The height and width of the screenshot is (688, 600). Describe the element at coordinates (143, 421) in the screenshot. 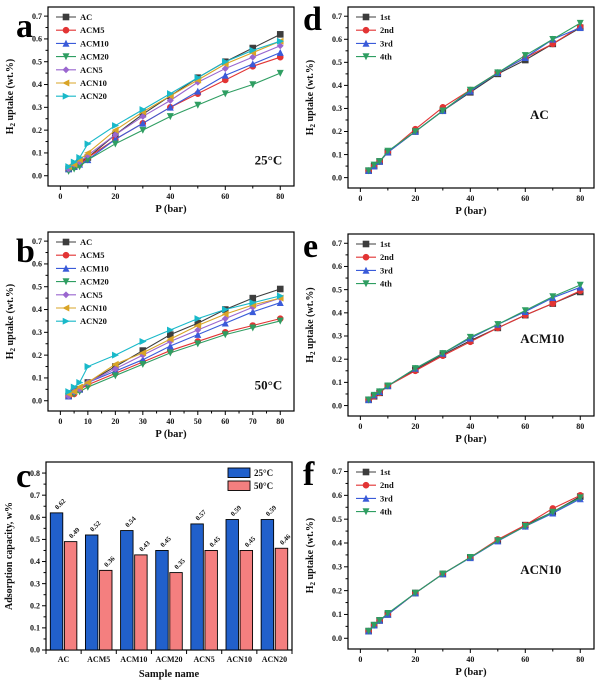

I see `svg-text: 30` at that location.